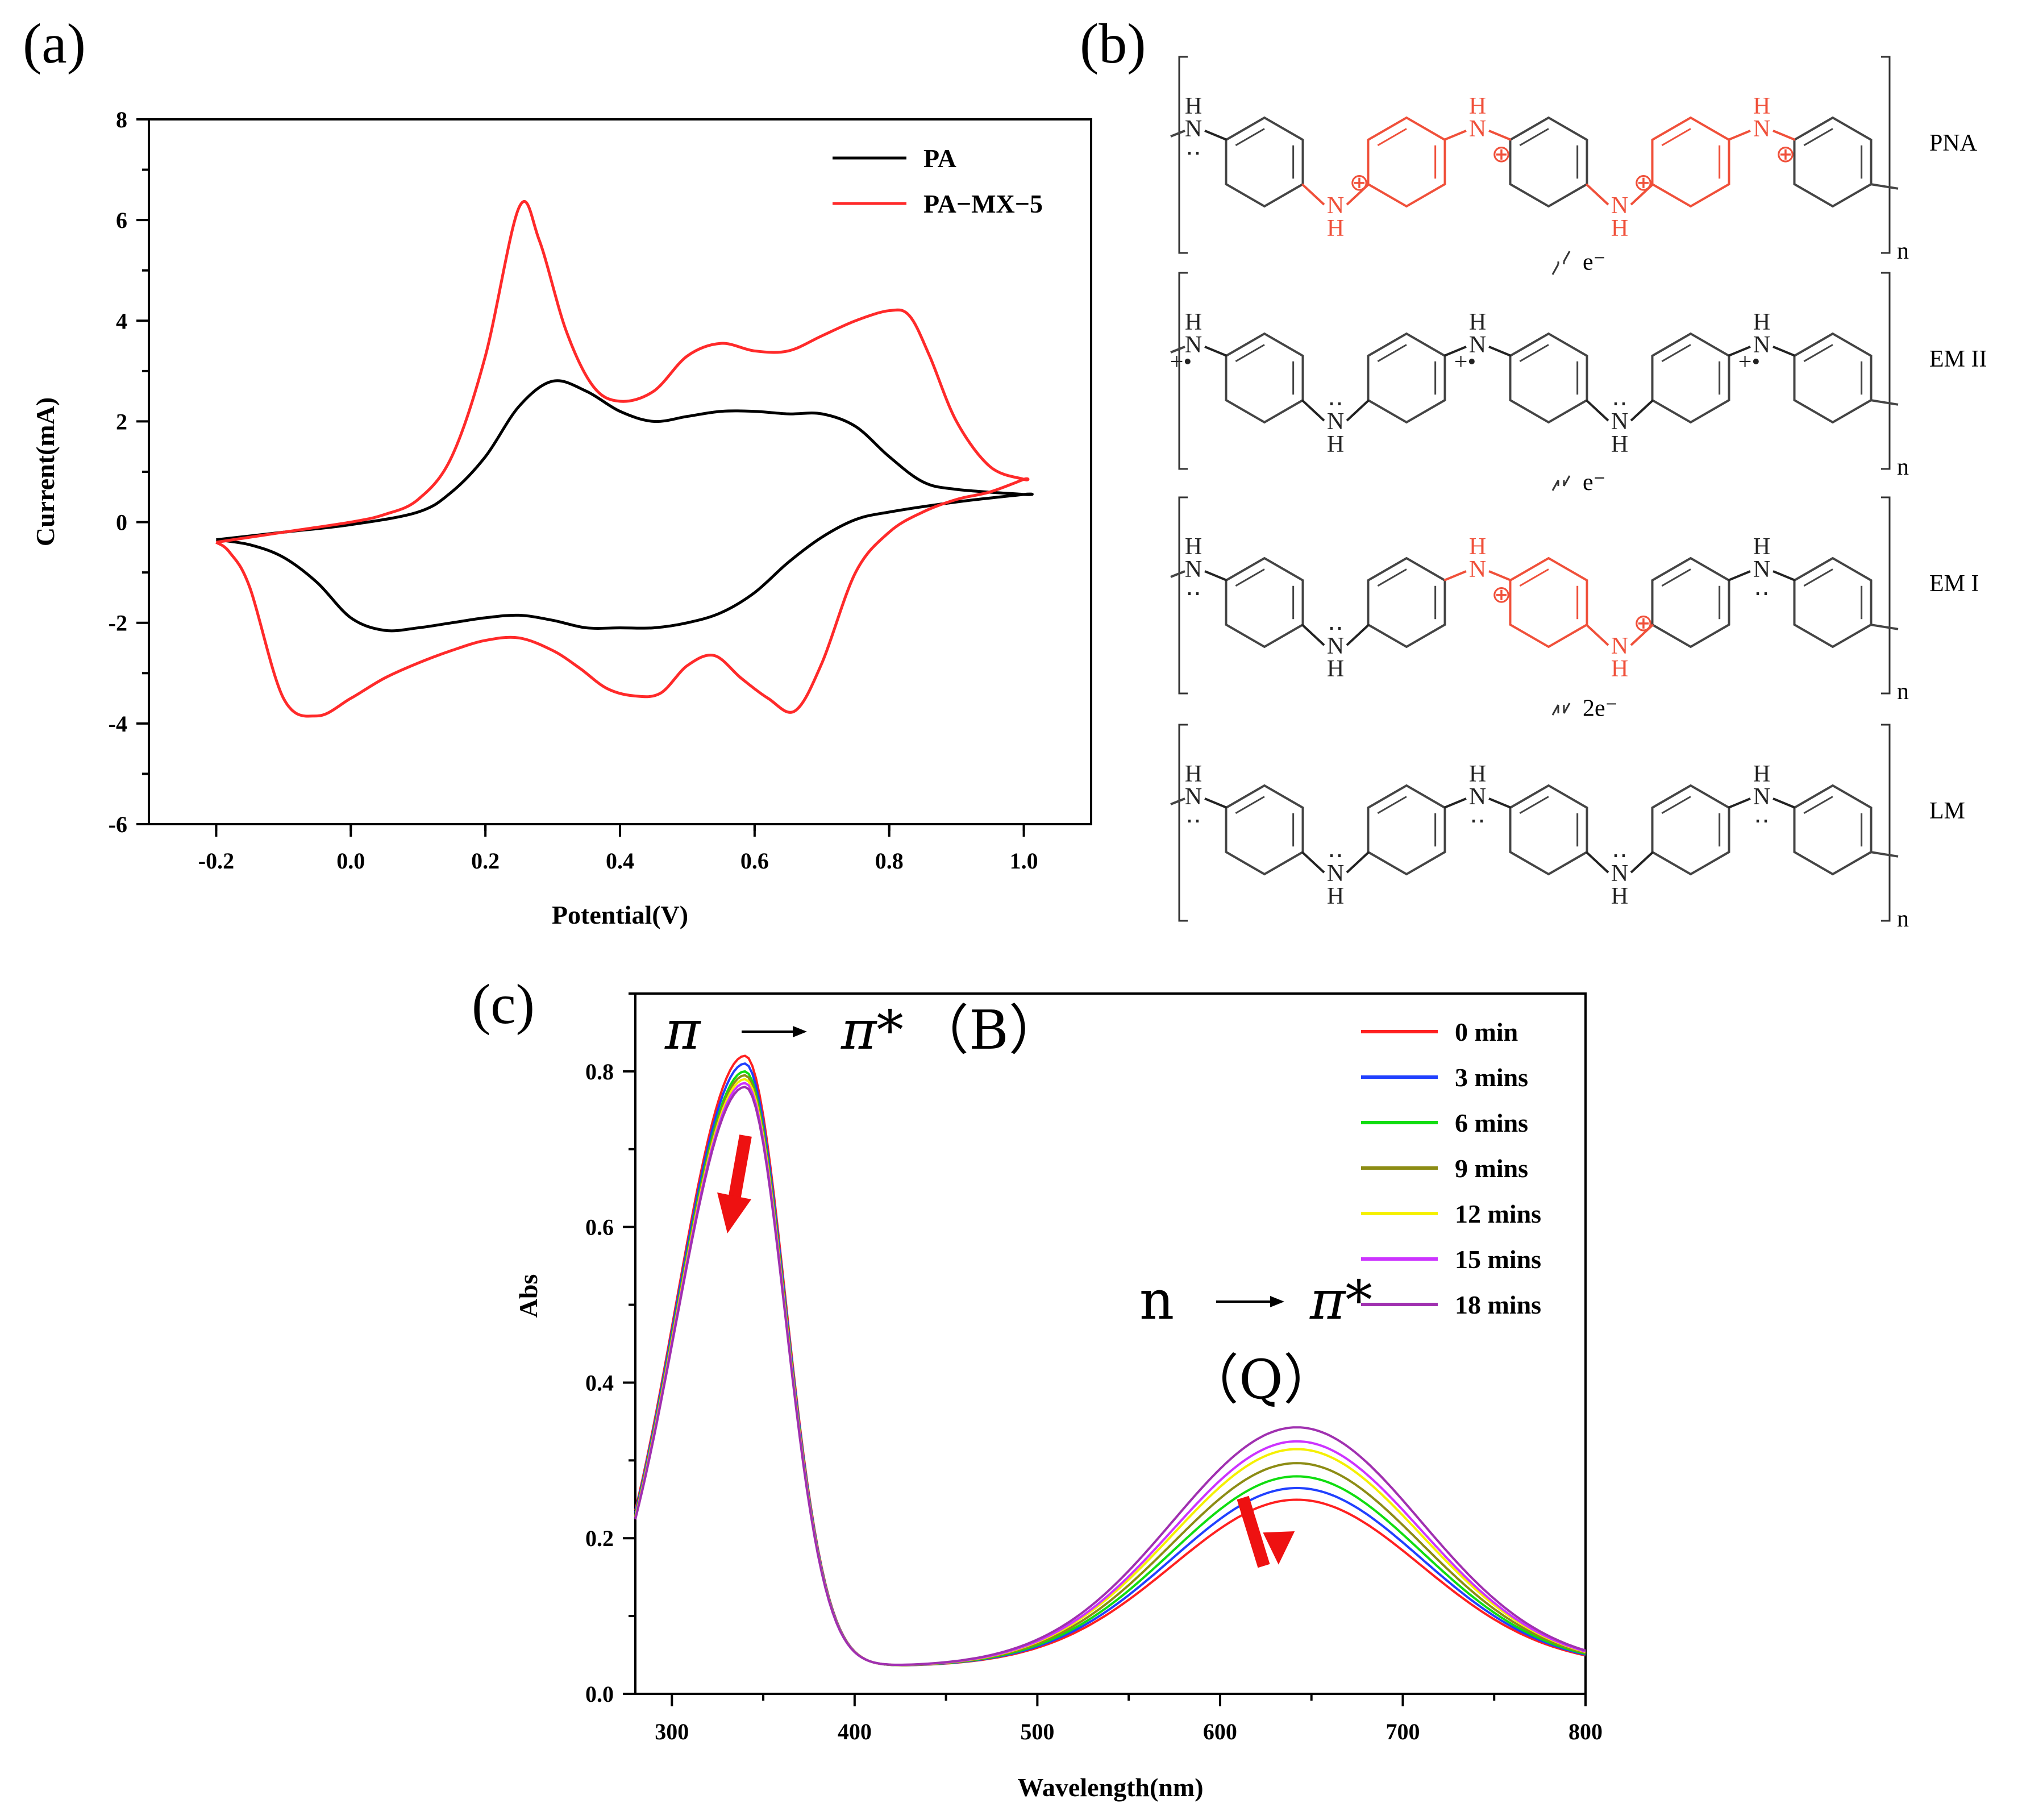  I want to click on uv-legend-label: 3 mins, so click(1491, 1077).